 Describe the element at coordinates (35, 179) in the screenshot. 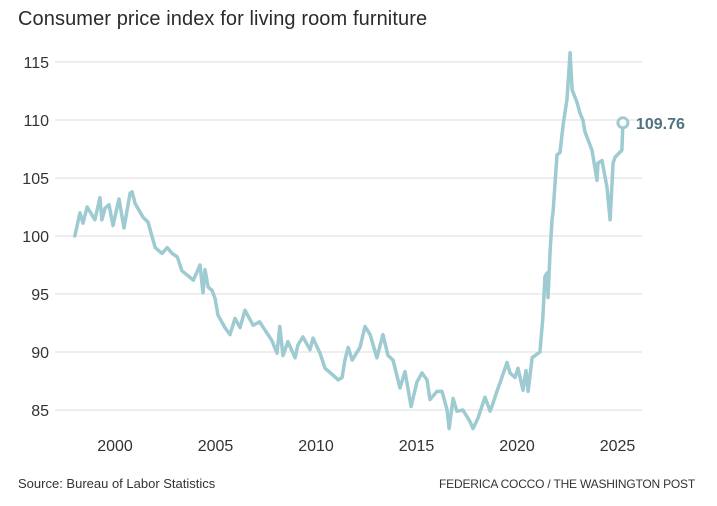

I see `y-tick-label: 105` at that location.